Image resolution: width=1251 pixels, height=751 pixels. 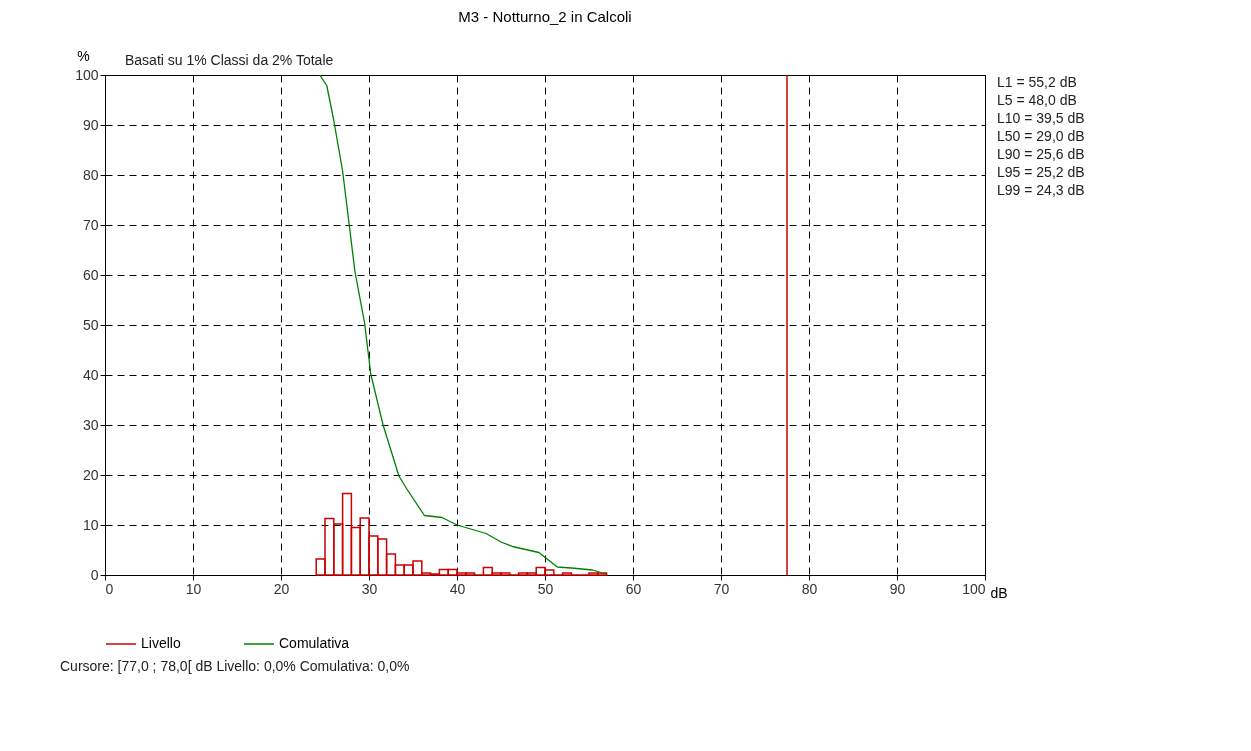 I want to click on x-tick-label: 90, so click(x=897, y=588).